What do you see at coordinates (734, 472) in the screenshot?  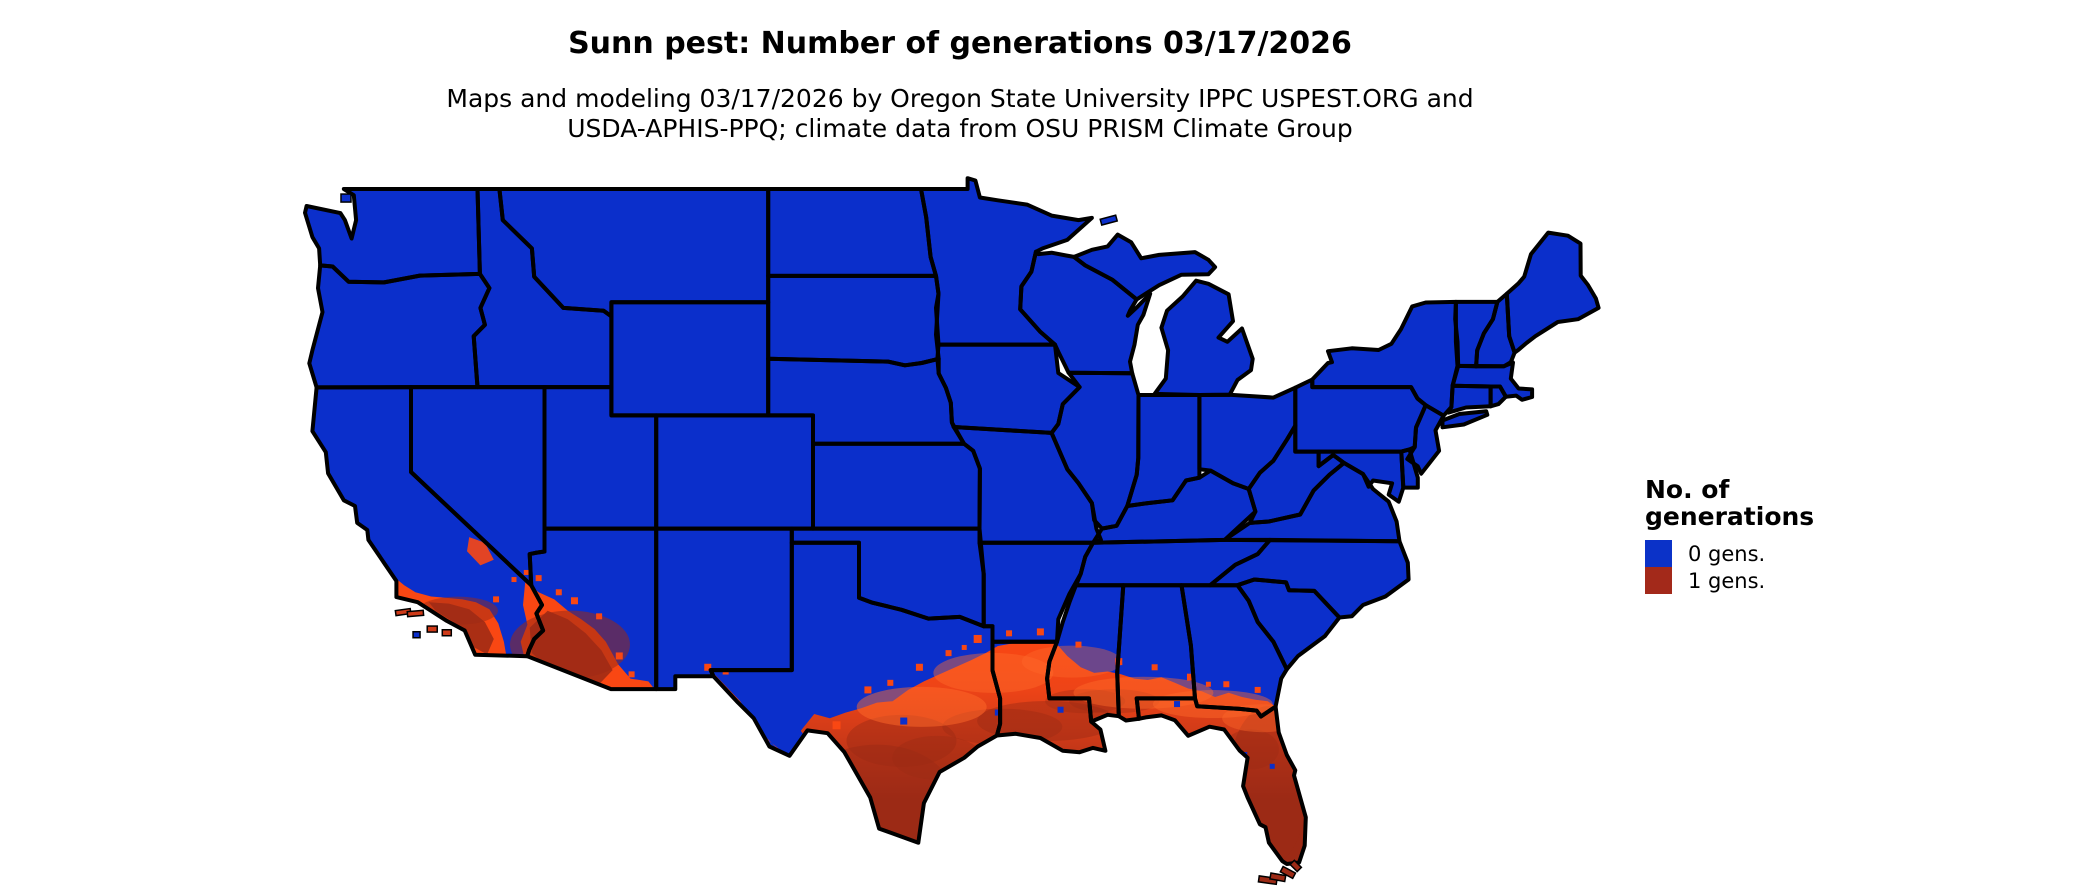 I see `state-co` at bounding box center [734, 472].